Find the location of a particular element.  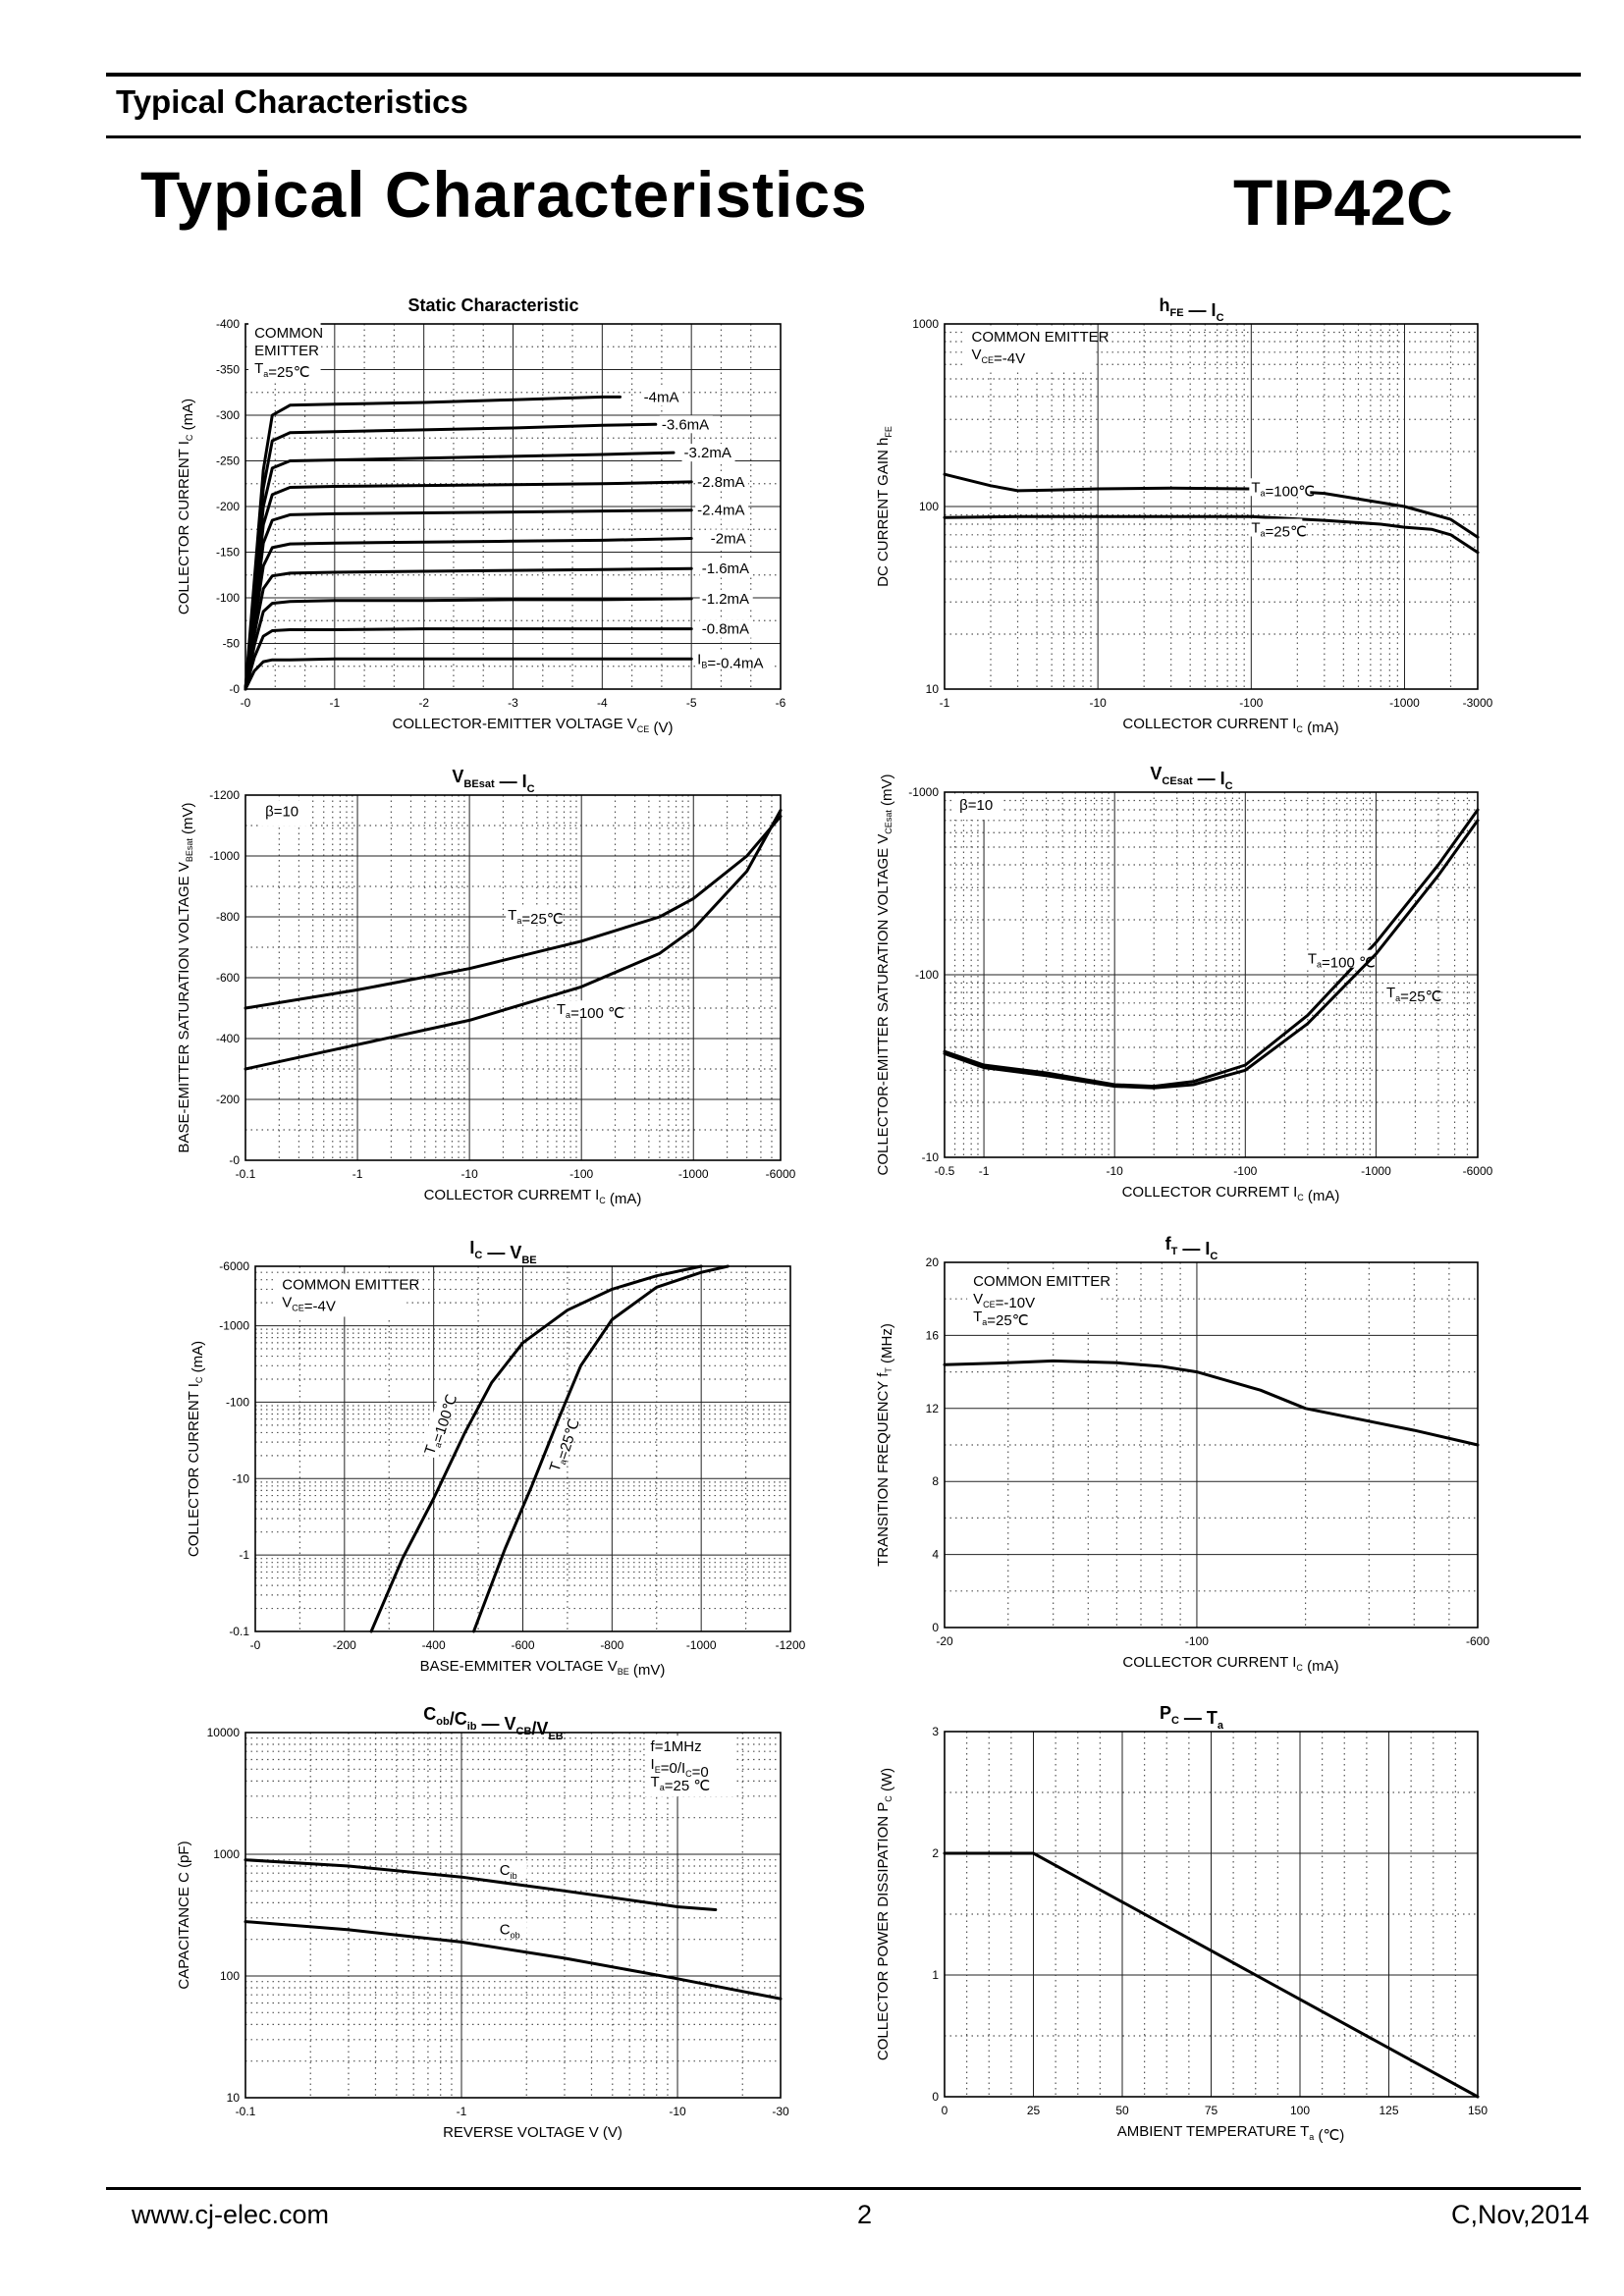

series-label: -1.2mA is located at coordinates (725, 600).